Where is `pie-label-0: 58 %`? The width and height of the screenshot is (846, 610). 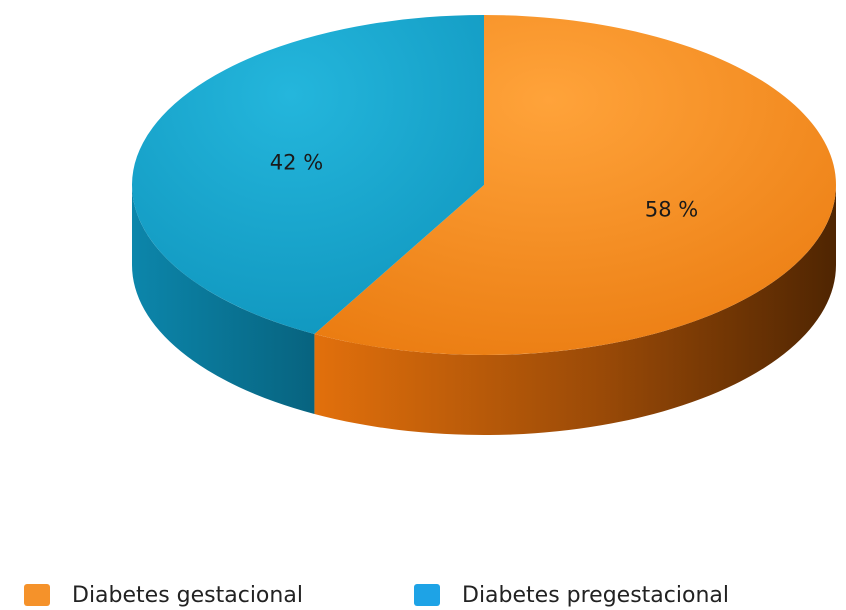 pie-label-0: 58 % is located at coordinates (671, 209).